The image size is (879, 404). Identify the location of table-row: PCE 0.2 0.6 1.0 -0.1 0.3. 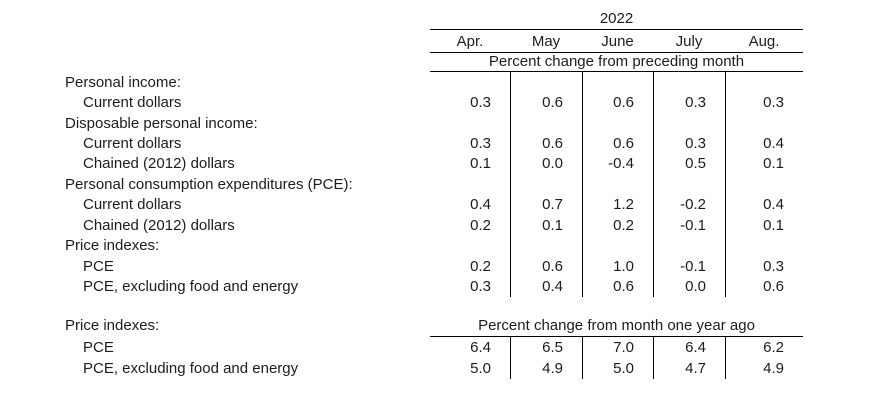
(401, 266).